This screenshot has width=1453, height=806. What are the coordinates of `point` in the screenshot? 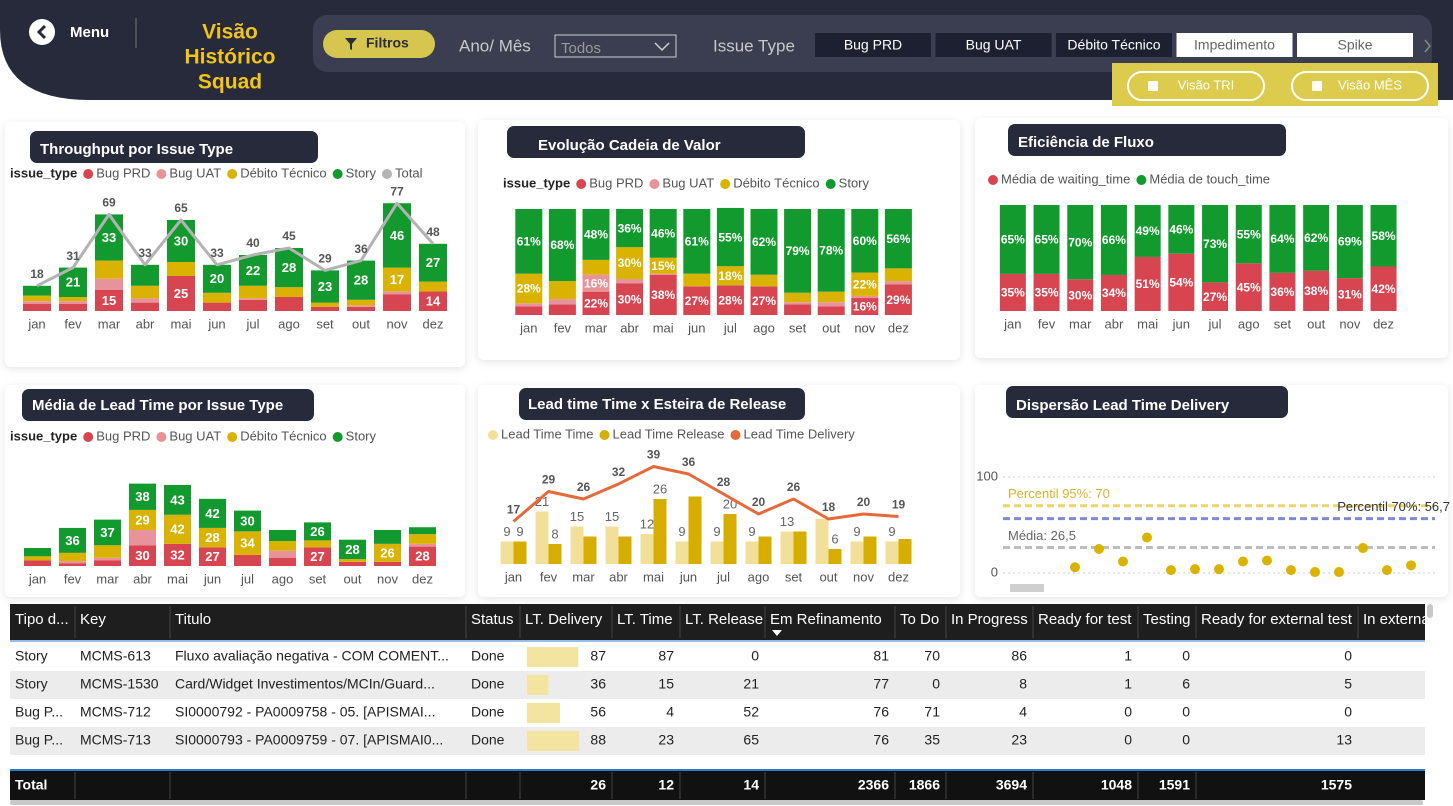 It's located at (1363, 548).